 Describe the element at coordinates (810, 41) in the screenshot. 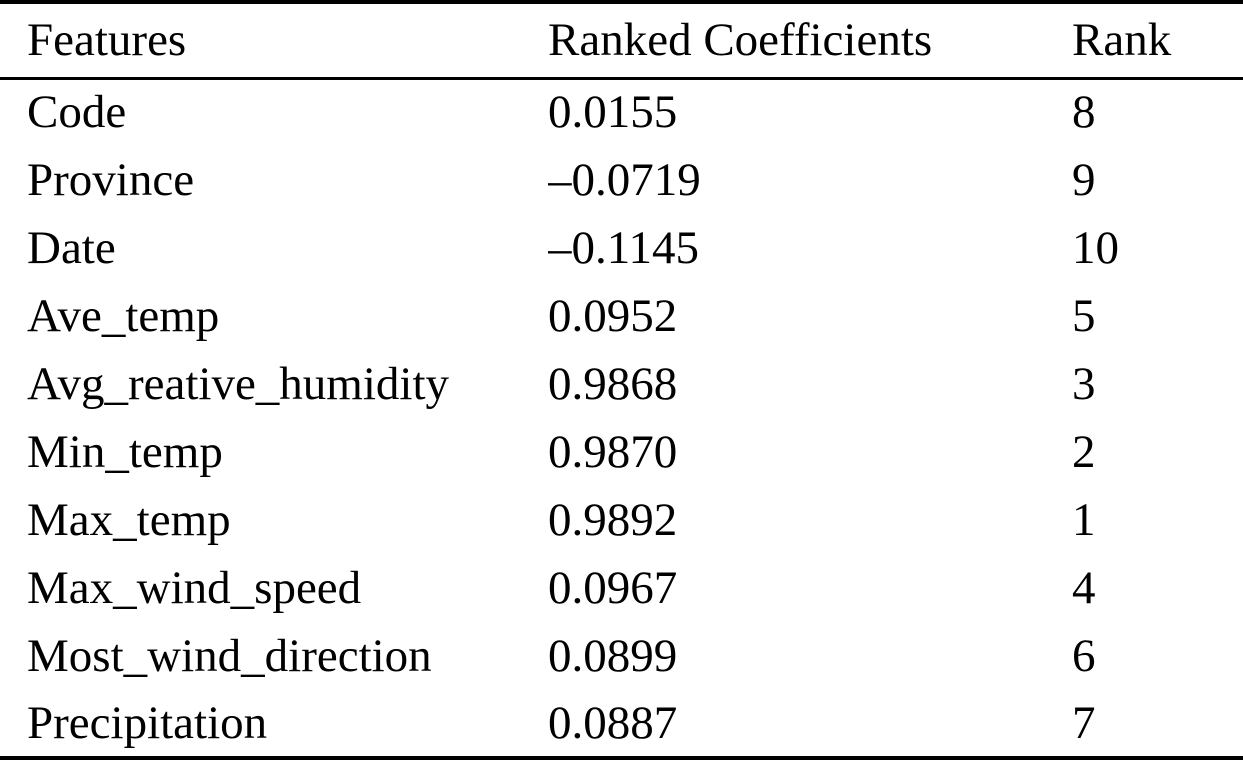

I see `column-header-ranked-coefficients: Ranked Coefficients` at that location.